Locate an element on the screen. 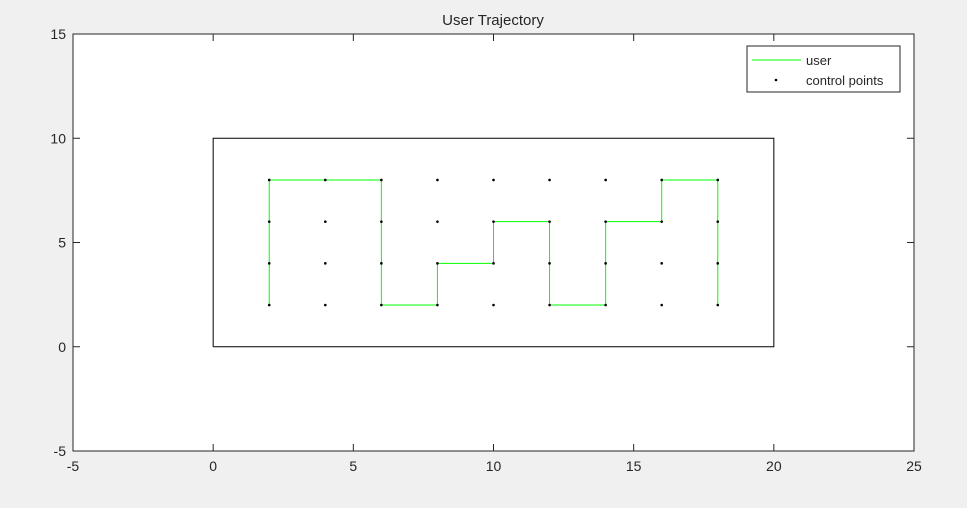 The image size is (967, 508). x-tick-label: -5 is located at coordinates (73, 466).